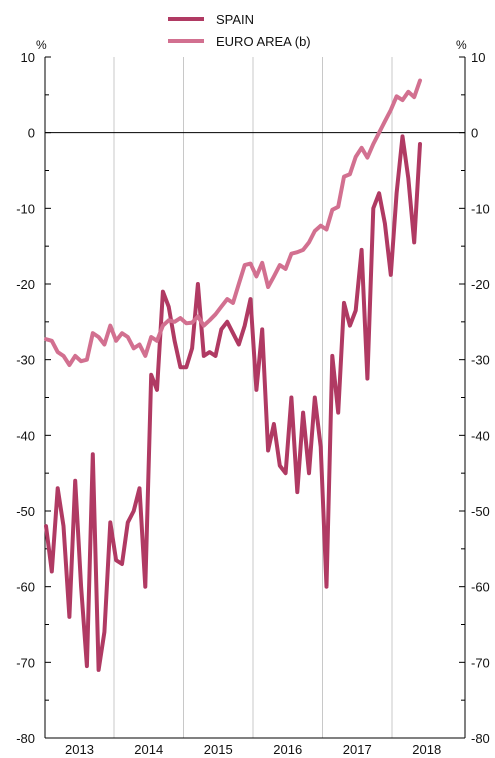 The width and height of the screenshot is (495, 758). I want to click on y-tick-label-left: -80, so click(25, 738).